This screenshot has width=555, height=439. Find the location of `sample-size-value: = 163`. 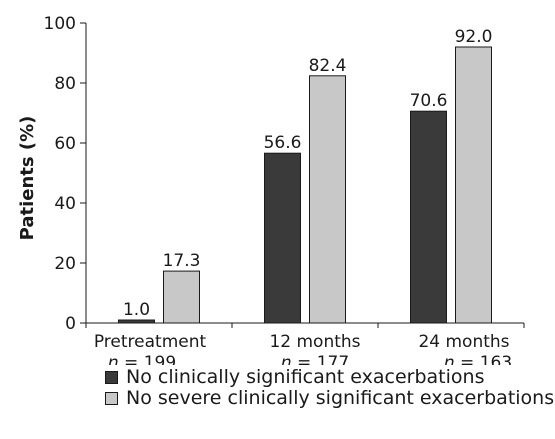

sample-size-value: = 163 is located at coordinates (484, 359).